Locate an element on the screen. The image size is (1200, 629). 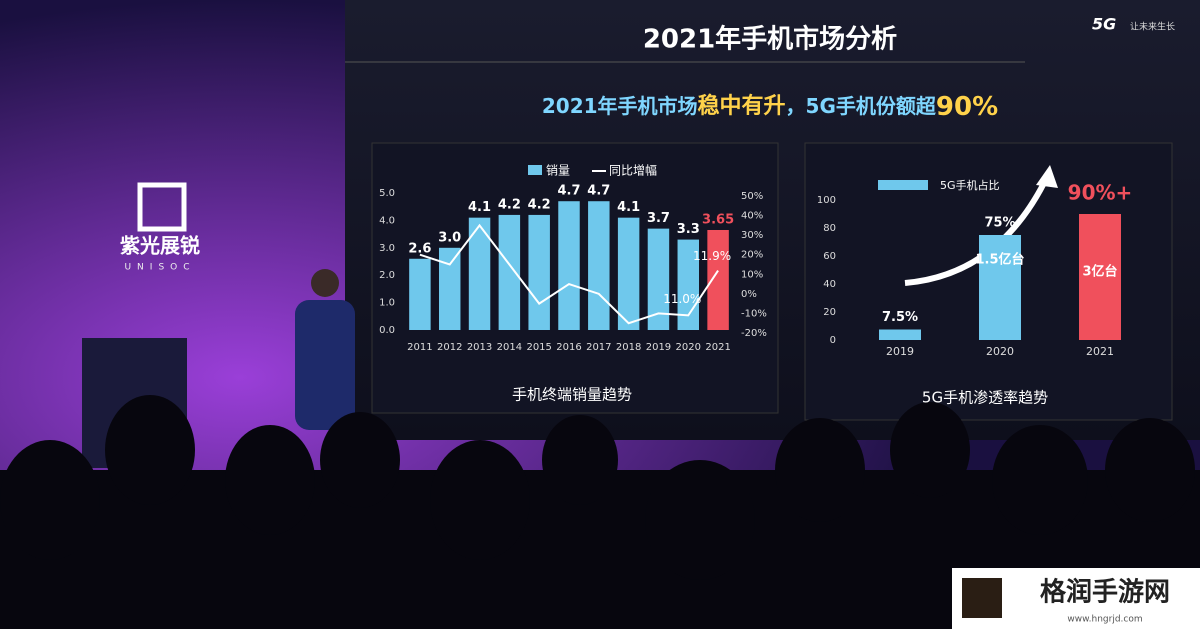
y-tick-label: 0.0 is located at coordinates (387, 330).